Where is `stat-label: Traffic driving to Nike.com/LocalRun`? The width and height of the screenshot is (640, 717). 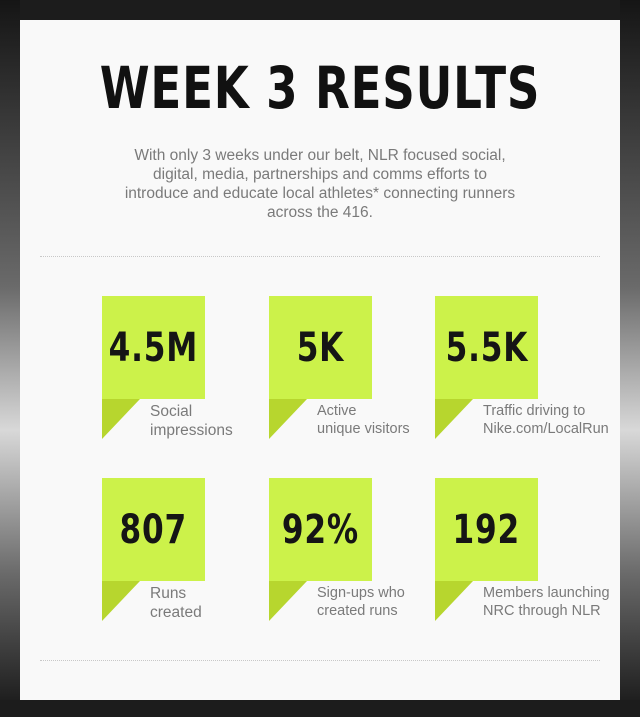
stat-label: Traffic driving to Nike.com/LocalRun is located at coordinates (546, 420).